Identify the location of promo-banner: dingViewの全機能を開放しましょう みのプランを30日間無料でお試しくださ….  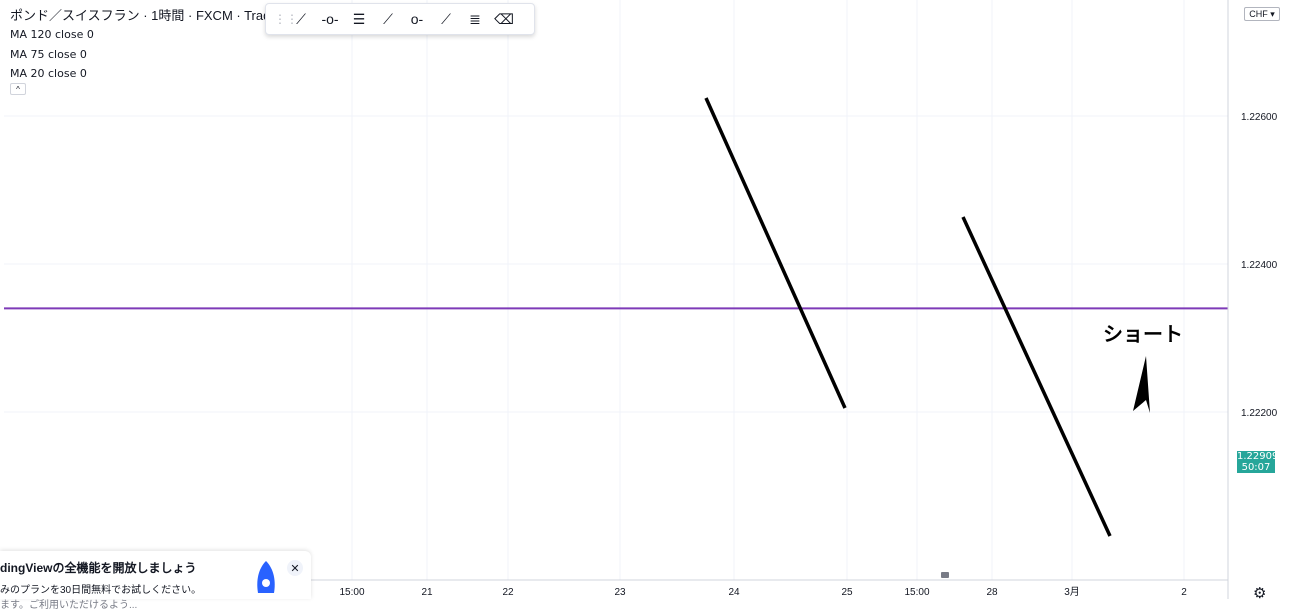
(155, 581).